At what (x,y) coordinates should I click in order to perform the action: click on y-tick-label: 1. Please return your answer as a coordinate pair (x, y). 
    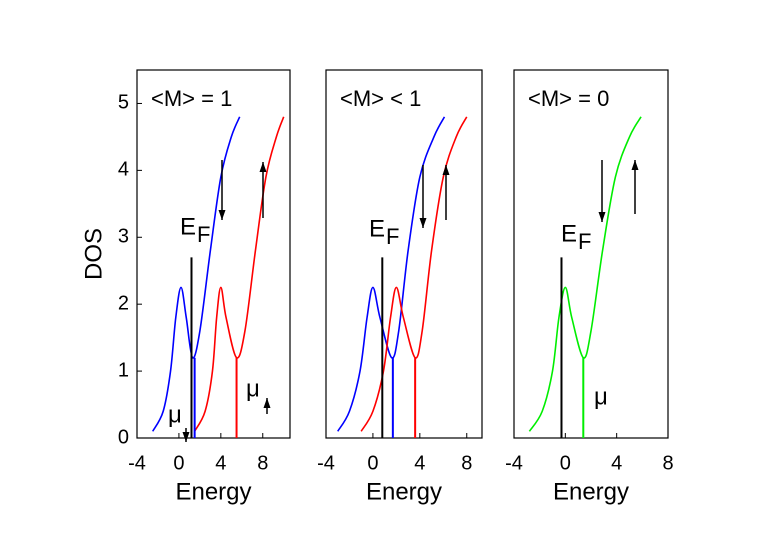
    Looking at the image, I should click on (123, 370).